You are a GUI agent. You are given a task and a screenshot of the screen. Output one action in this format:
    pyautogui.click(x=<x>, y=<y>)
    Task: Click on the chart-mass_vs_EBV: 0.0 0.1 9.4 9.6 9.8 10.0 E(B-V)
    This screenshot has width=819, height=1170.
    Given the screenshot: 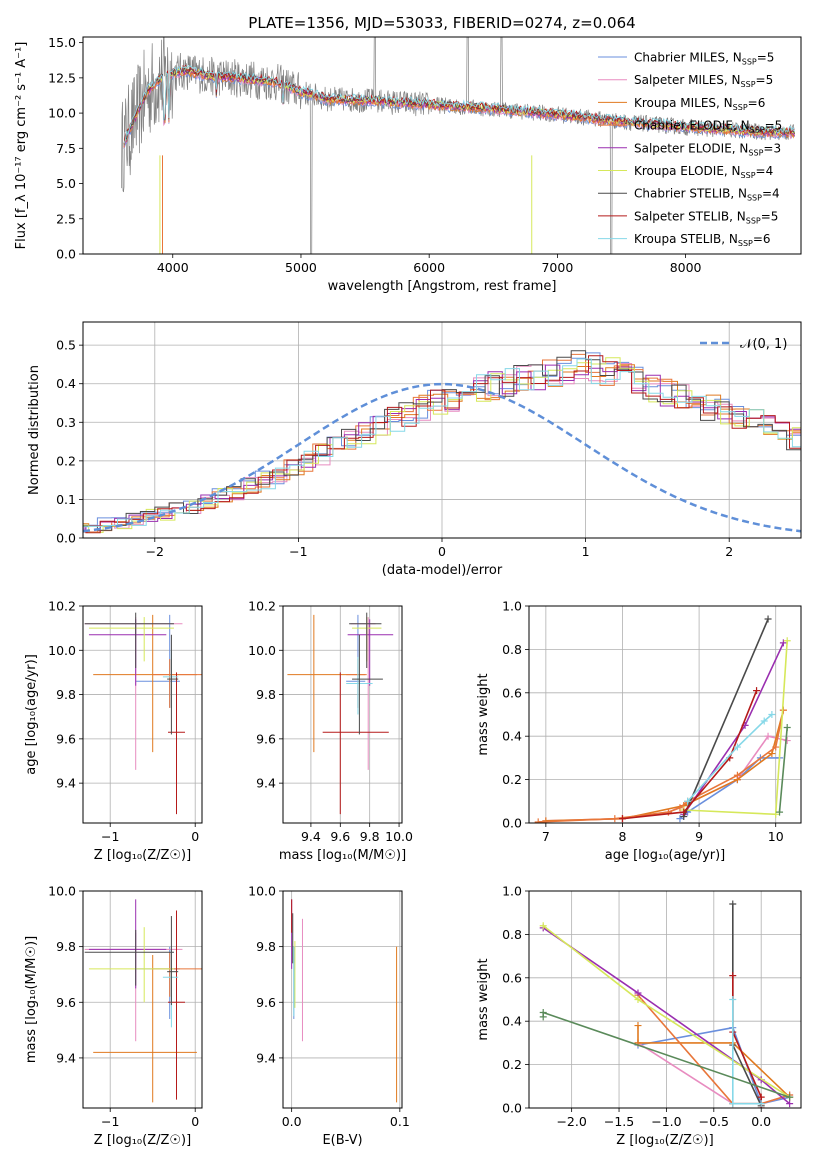 What is the action you would take?
    pyautogui.click(x=329, y=1016)
    